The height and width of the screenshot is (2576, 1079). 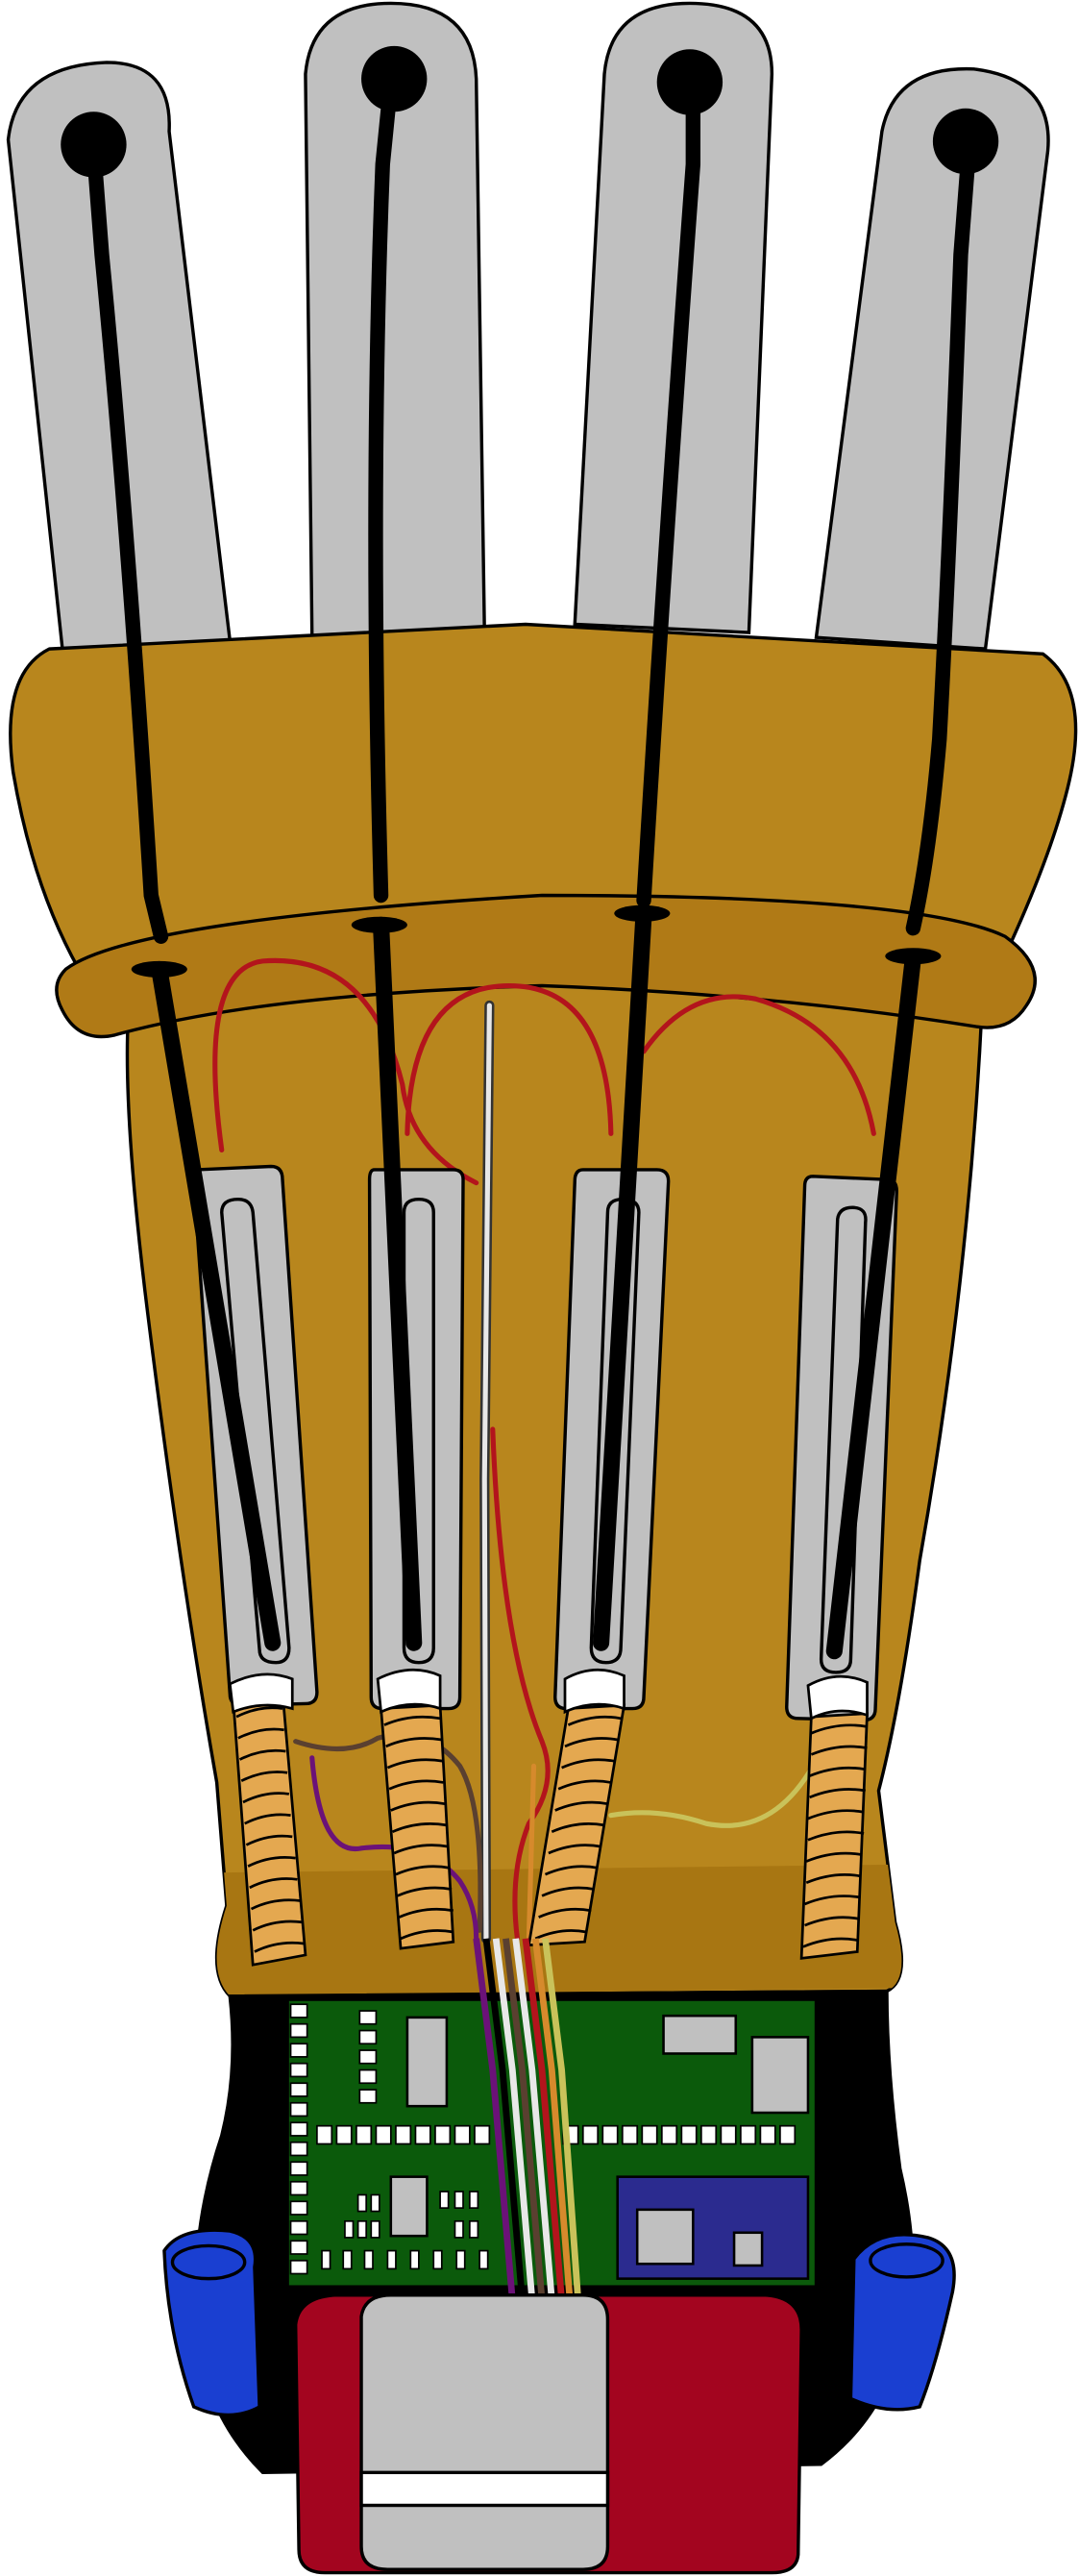 I want to click on battery-window, so click(x=484, y=2432).